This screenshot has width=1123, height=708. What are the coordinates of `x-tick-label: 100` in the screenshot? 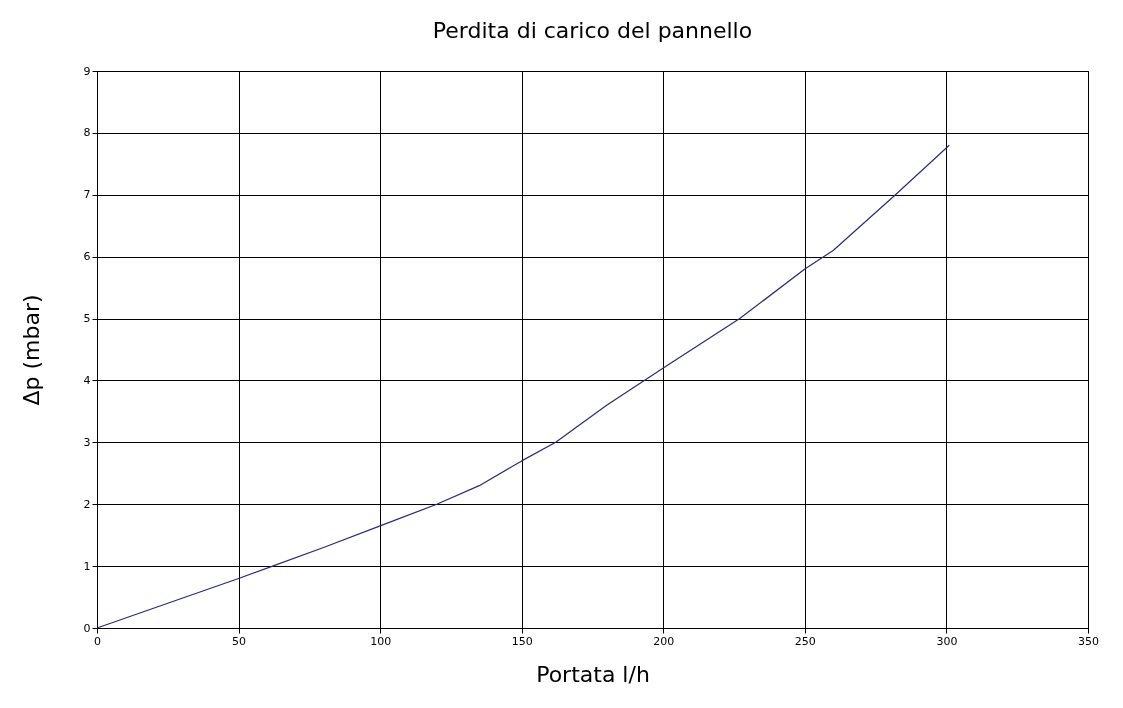 It's located at (381, 641).